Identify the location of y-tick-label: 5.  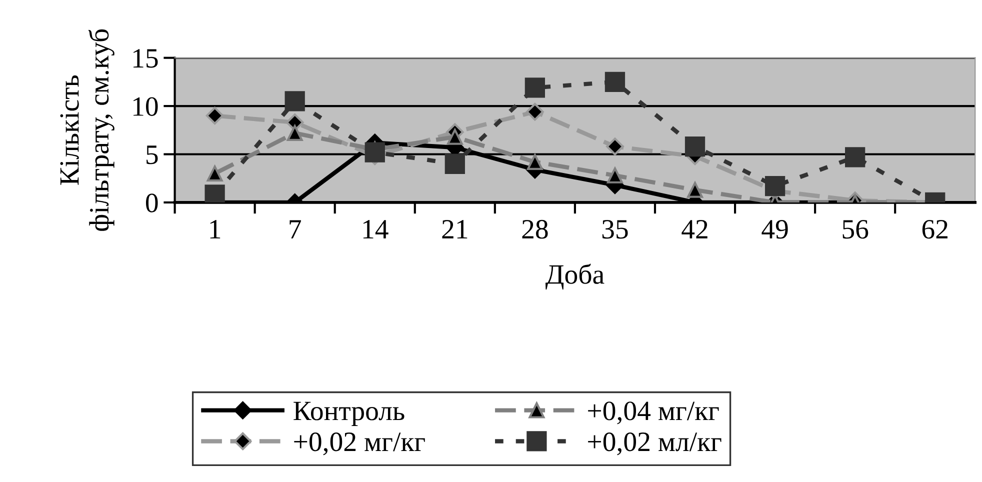
(152, 155).